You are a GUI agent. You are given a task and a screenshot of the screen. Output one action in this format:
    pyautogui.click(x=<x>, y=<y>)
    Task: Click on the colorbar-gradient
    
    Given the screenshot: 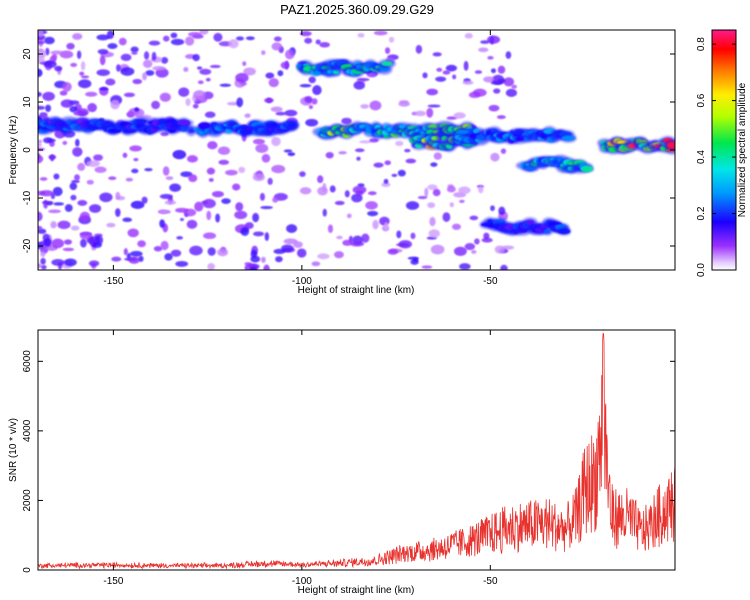 What is the action you would take?
    pyautogui.click(x=724, y=150)
    